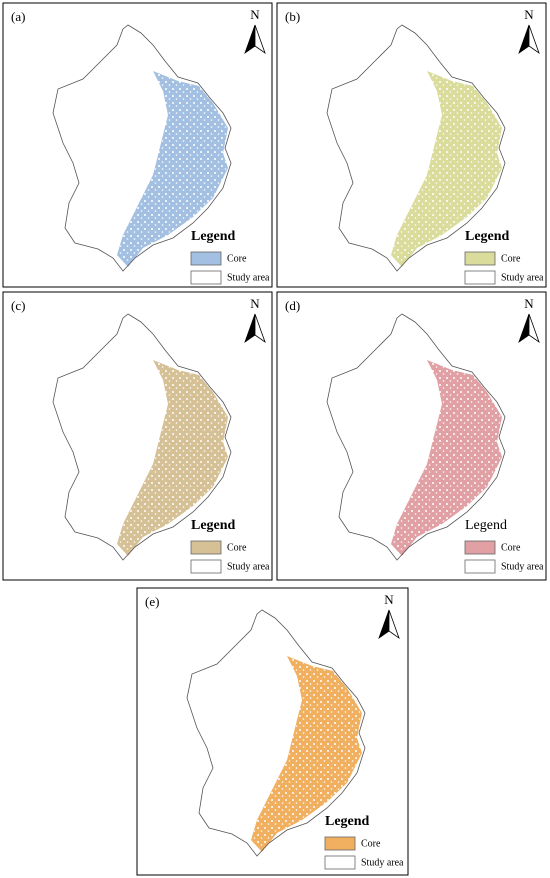 Image resolution: width=550 pixels, height=878 pixels. Describe the element at coordinates (18, 305) in the screenshot. I see `panel-label: (c)` at that location.